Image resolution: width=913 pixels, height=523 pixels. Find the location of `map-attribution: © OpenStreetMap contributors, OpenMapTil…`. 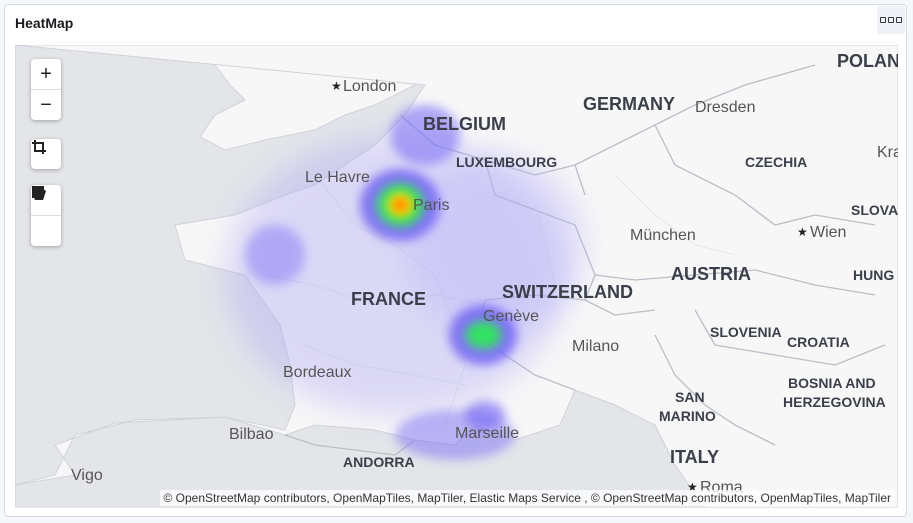

map-attribution: © OpenStreetMap contributors, OpenMapTil… is located at coordinates (527, 498).